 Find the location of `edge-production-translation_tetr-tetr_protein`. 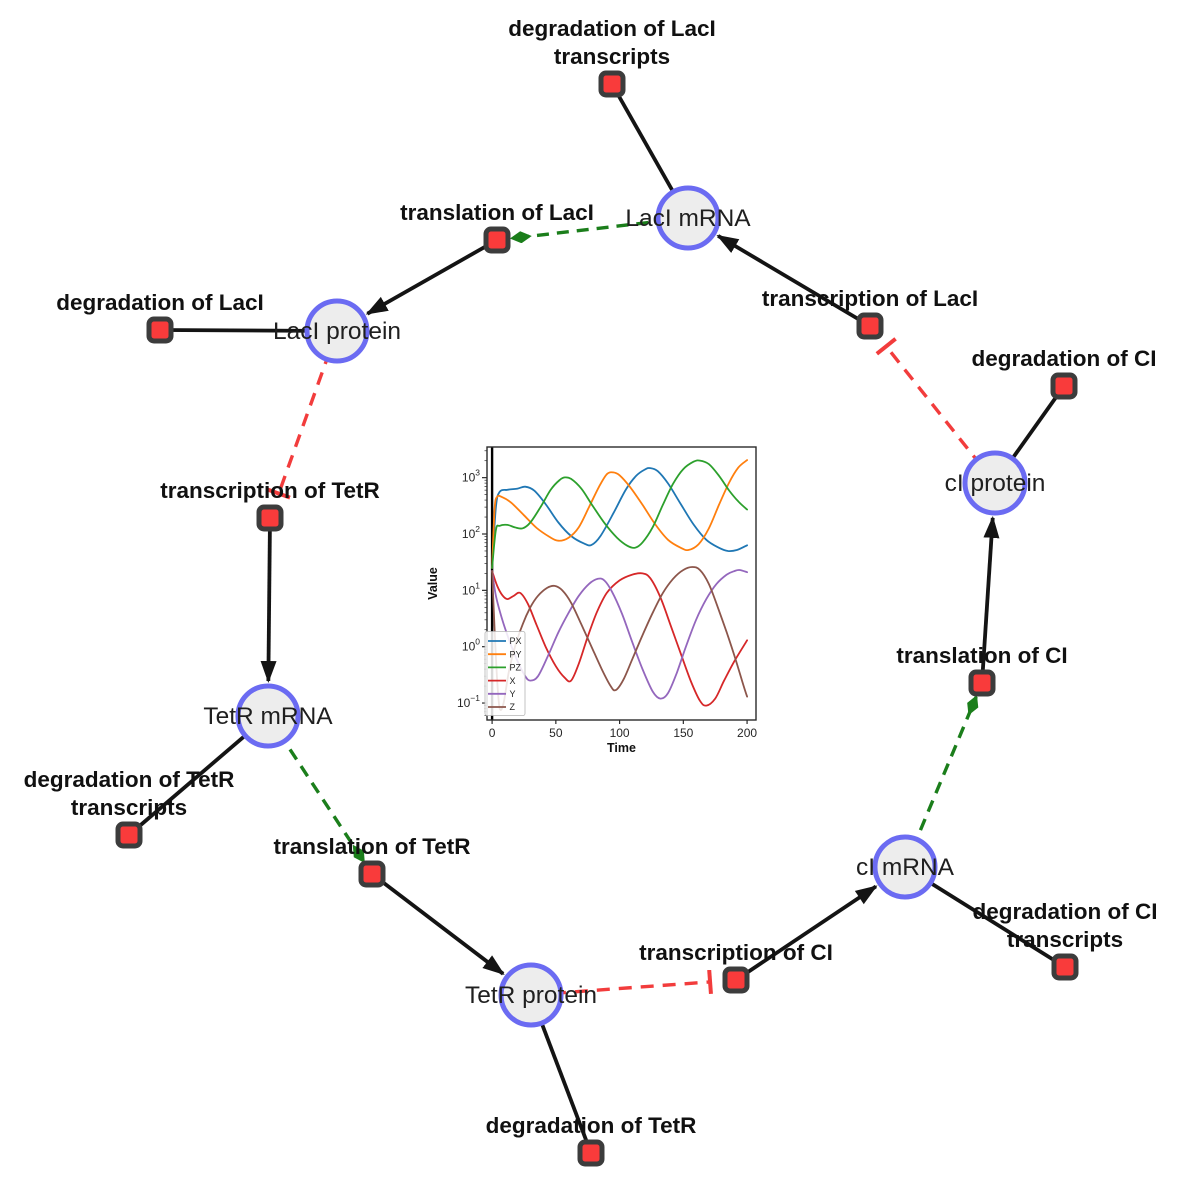

edge-production-translation_tetr-tetr_protein is located at coordinates (437, 924).